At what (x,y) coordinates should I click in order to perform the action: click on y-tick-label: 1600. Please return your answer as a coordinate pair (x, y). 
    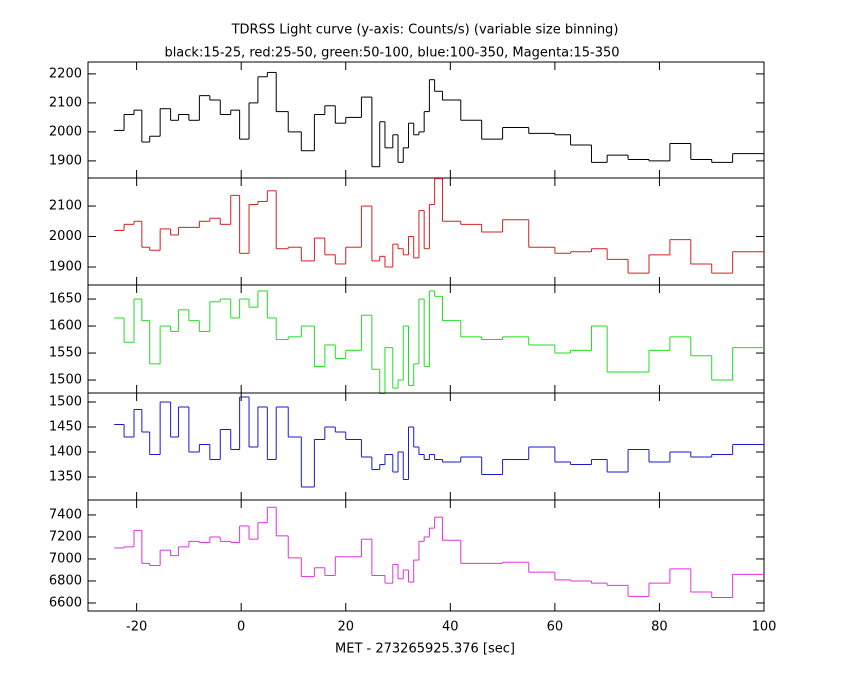
    Looking at the image, I should click on (65, 326).